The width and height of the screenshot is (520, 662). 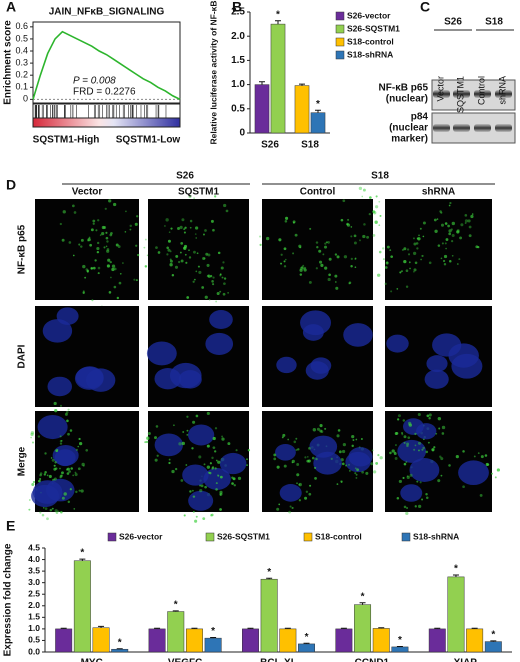 What do you see at coordinates (21, 62) in the screenshot?
I see `y-tick-label: 0.3` at bounding box center [21, 62].